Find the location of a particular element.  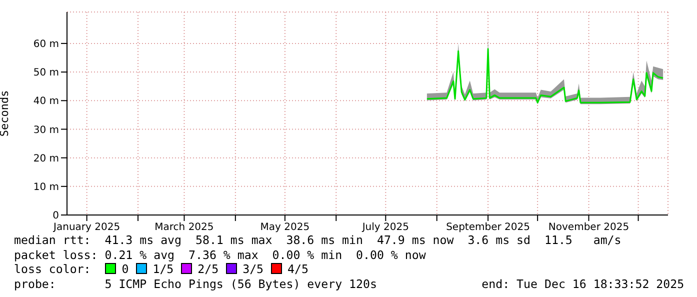

y-tick-label: 0 is located at coordinates (55, 216).